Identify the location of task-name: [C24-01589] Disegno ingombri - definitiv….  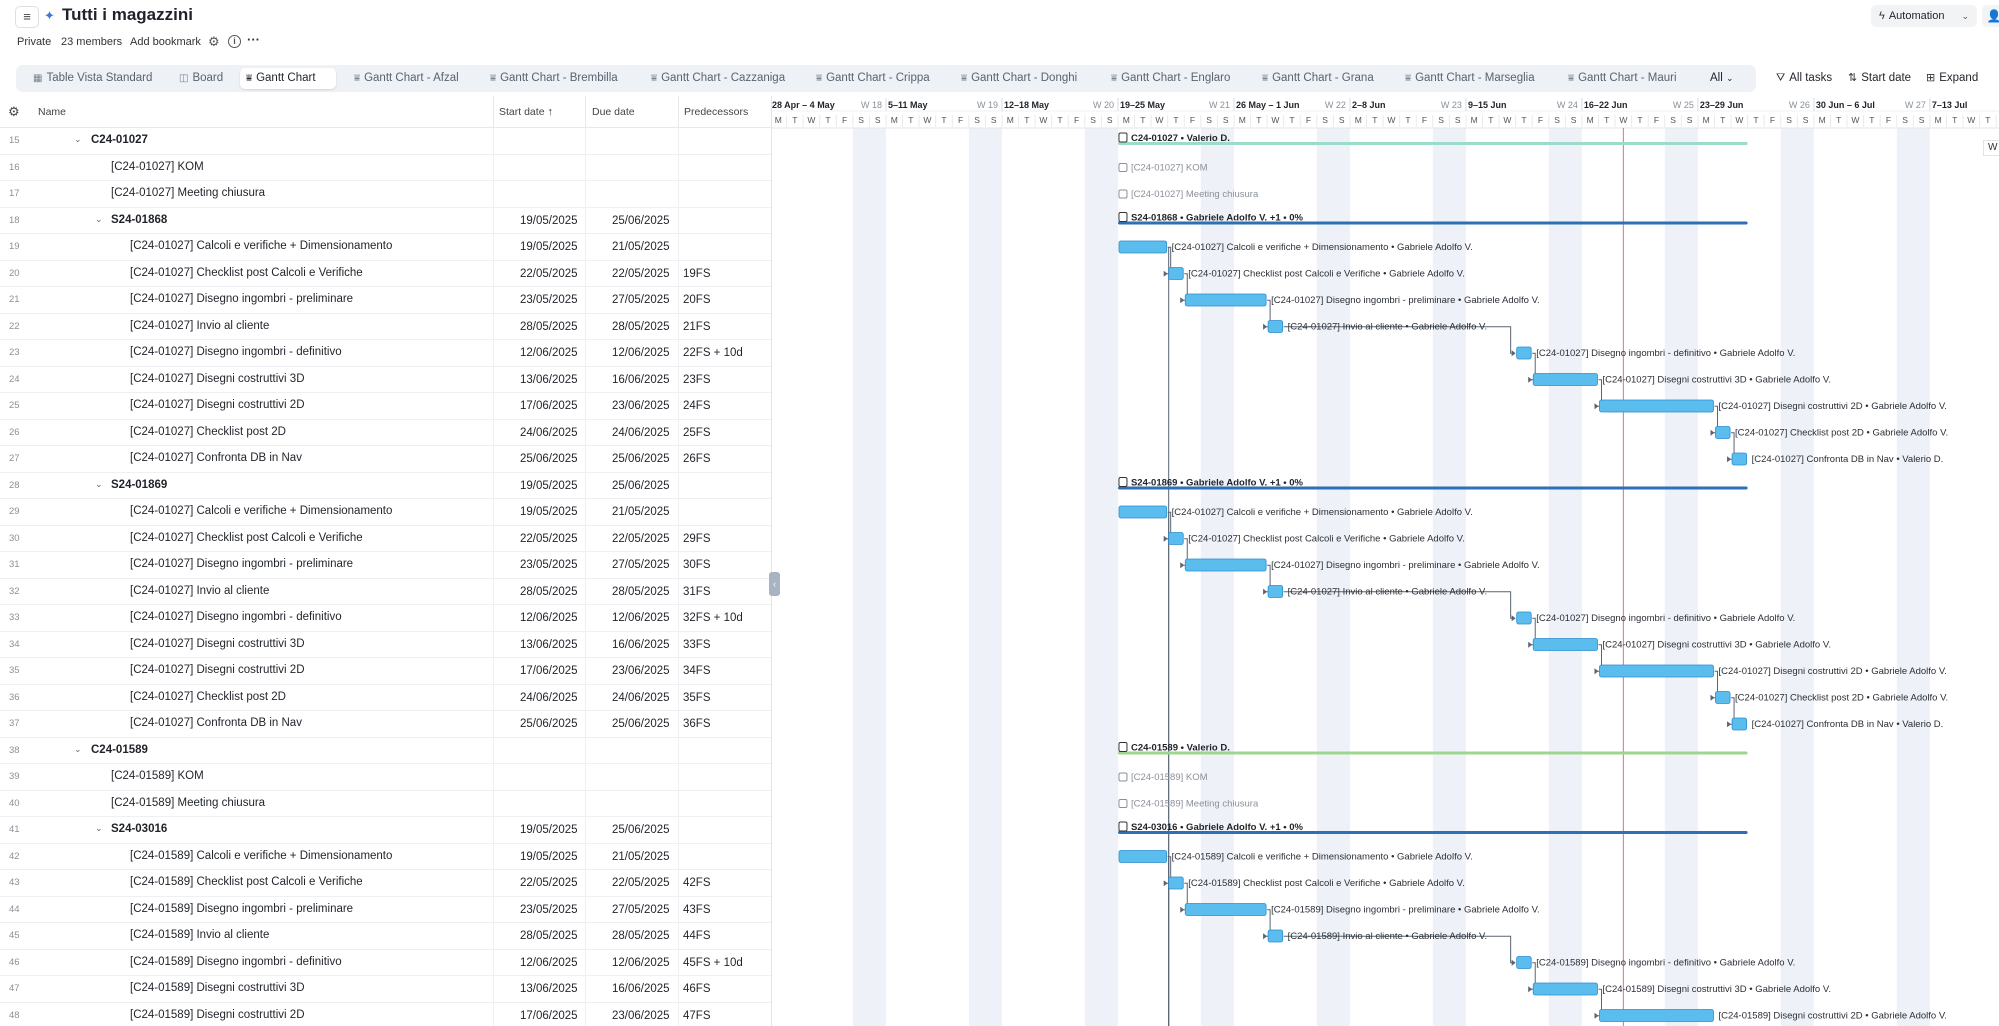
(236, 961).